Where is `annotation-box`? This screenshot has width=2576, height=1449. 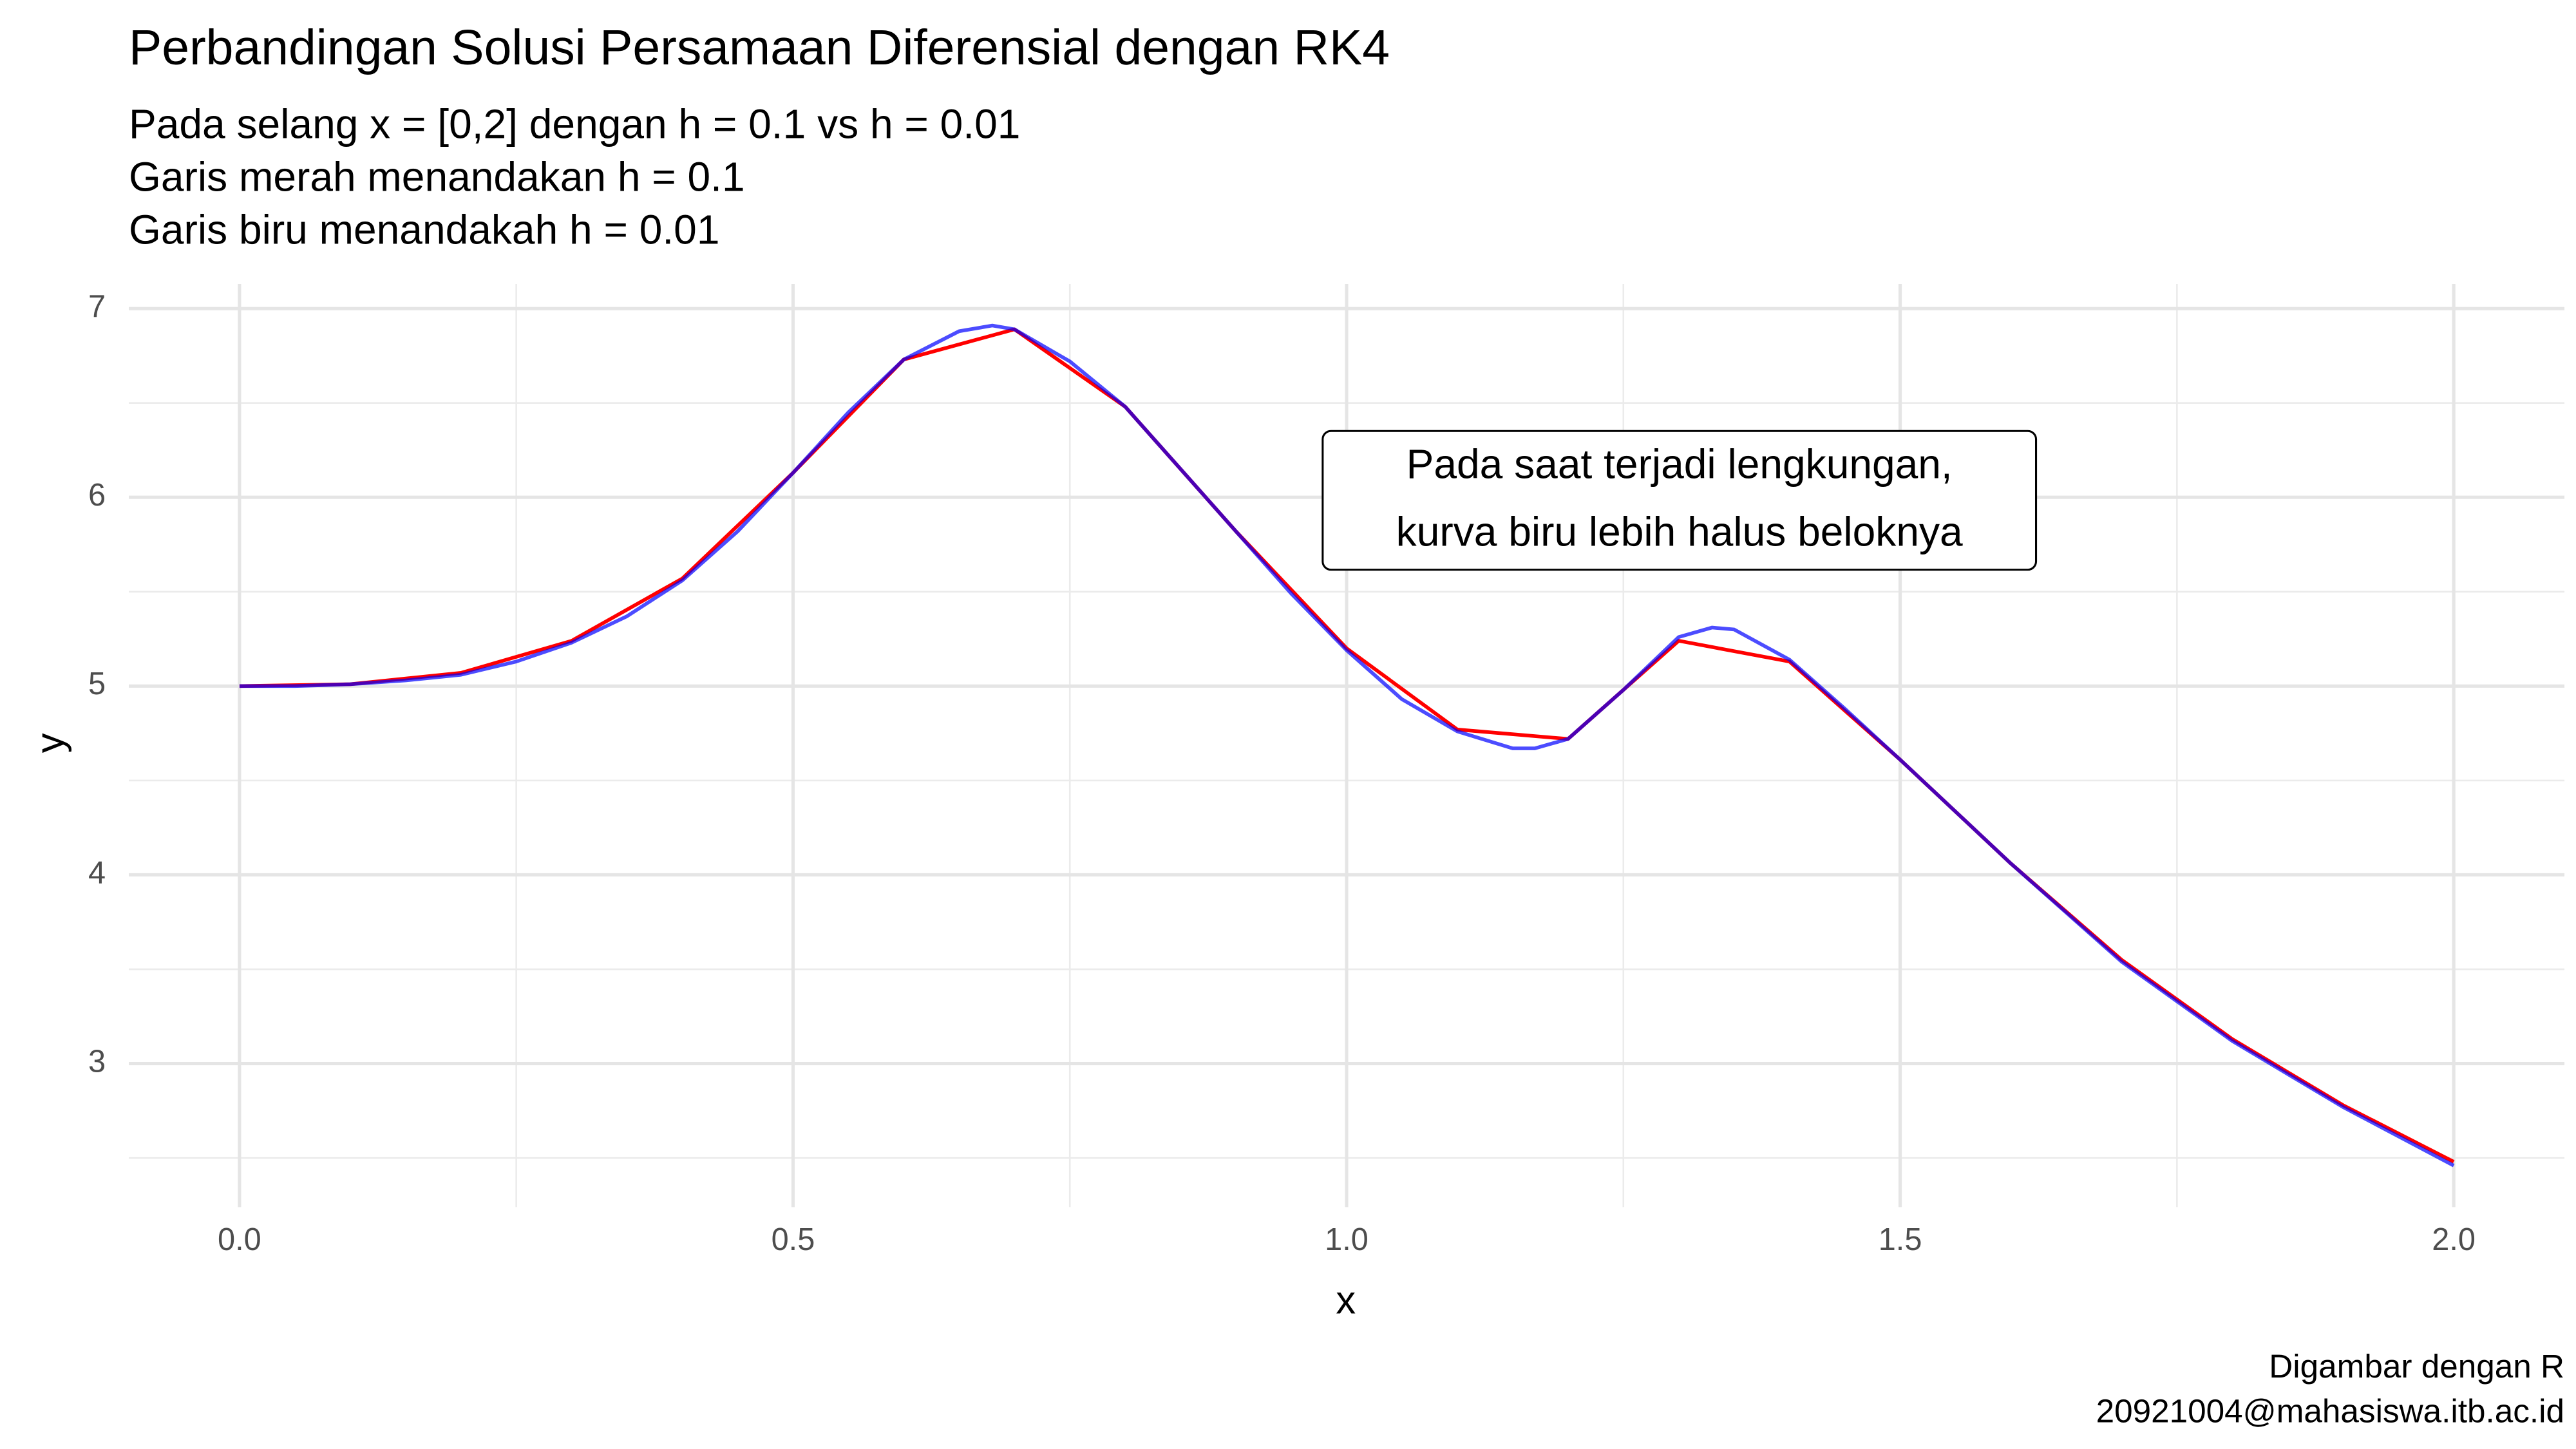
annotation-box is located at coordinates (1679, 500).